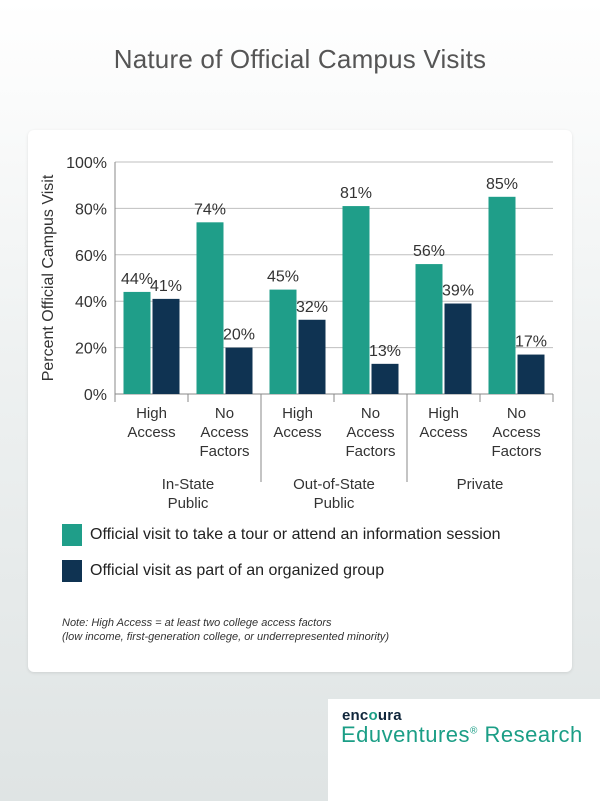  Describe the element at coordinates (429, 251) in the screenshot. I see `data-label: 56%` at that location.